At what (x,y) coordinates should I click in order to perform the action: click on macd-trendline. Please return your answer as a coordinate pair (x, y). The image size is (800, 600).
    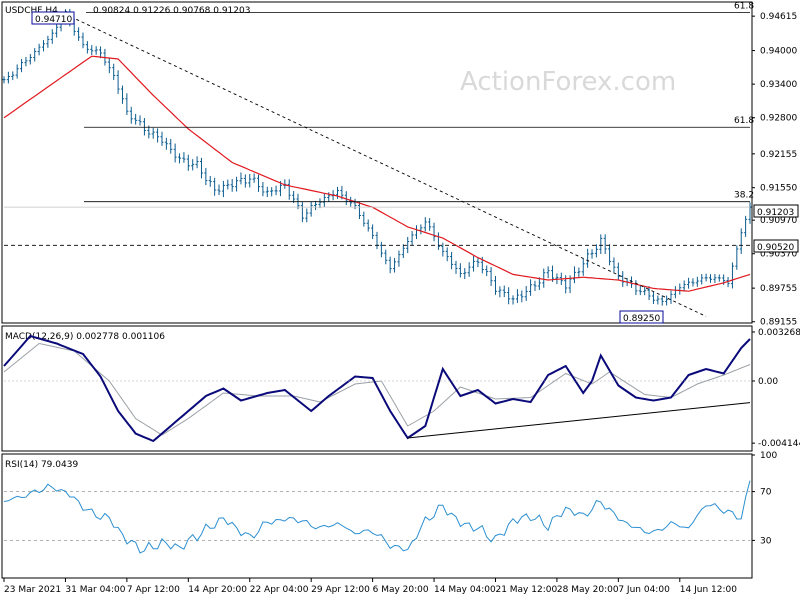
    Looking at the image, I should click on (579, 420).